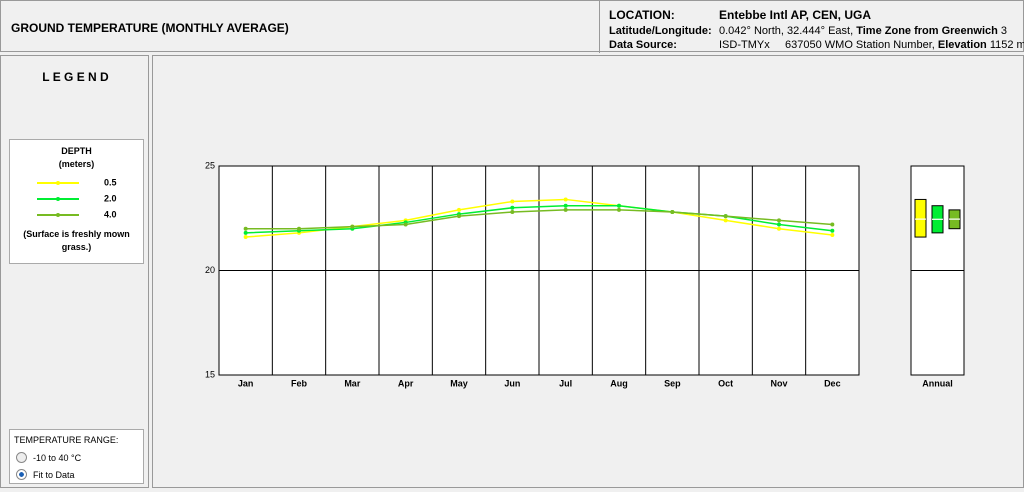  Describe the element at coordinates (920, 218) in the screenshot. I see `annual-range` at that location.